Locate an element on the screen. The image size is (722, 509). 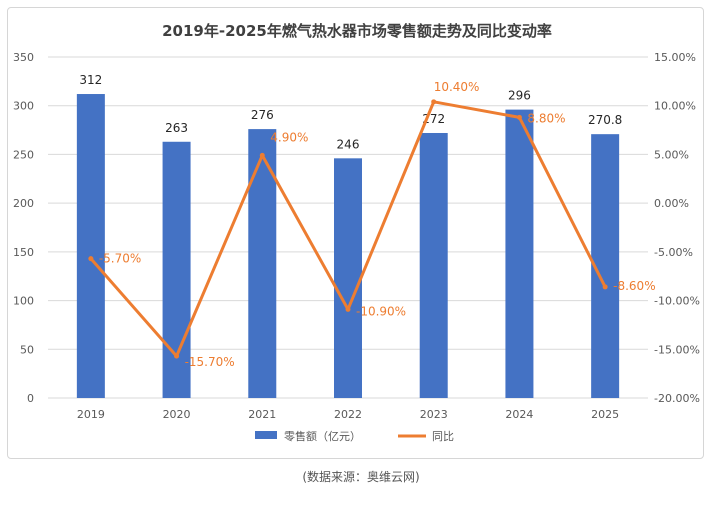
y-right-tick-label: 5.00% is located at coordinates (671, 154).